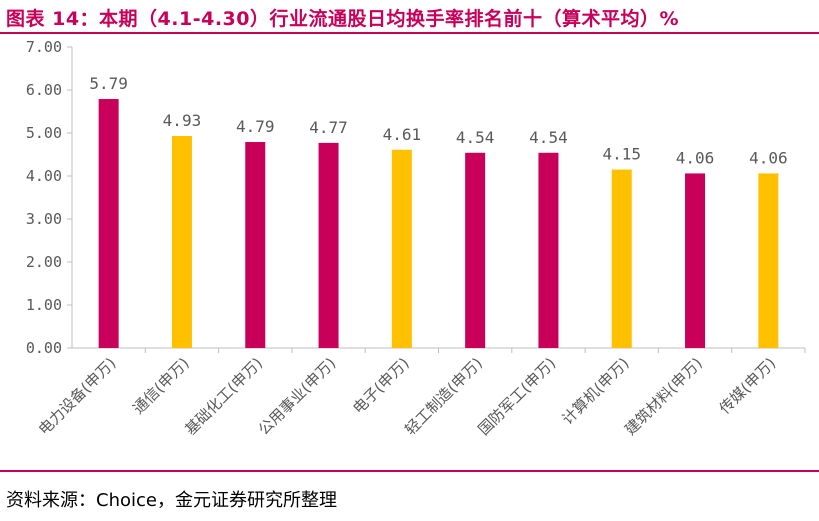 The height and width of the screenshot is (521, 819). I want to click on data-label: 4.61, so click(402, 134).